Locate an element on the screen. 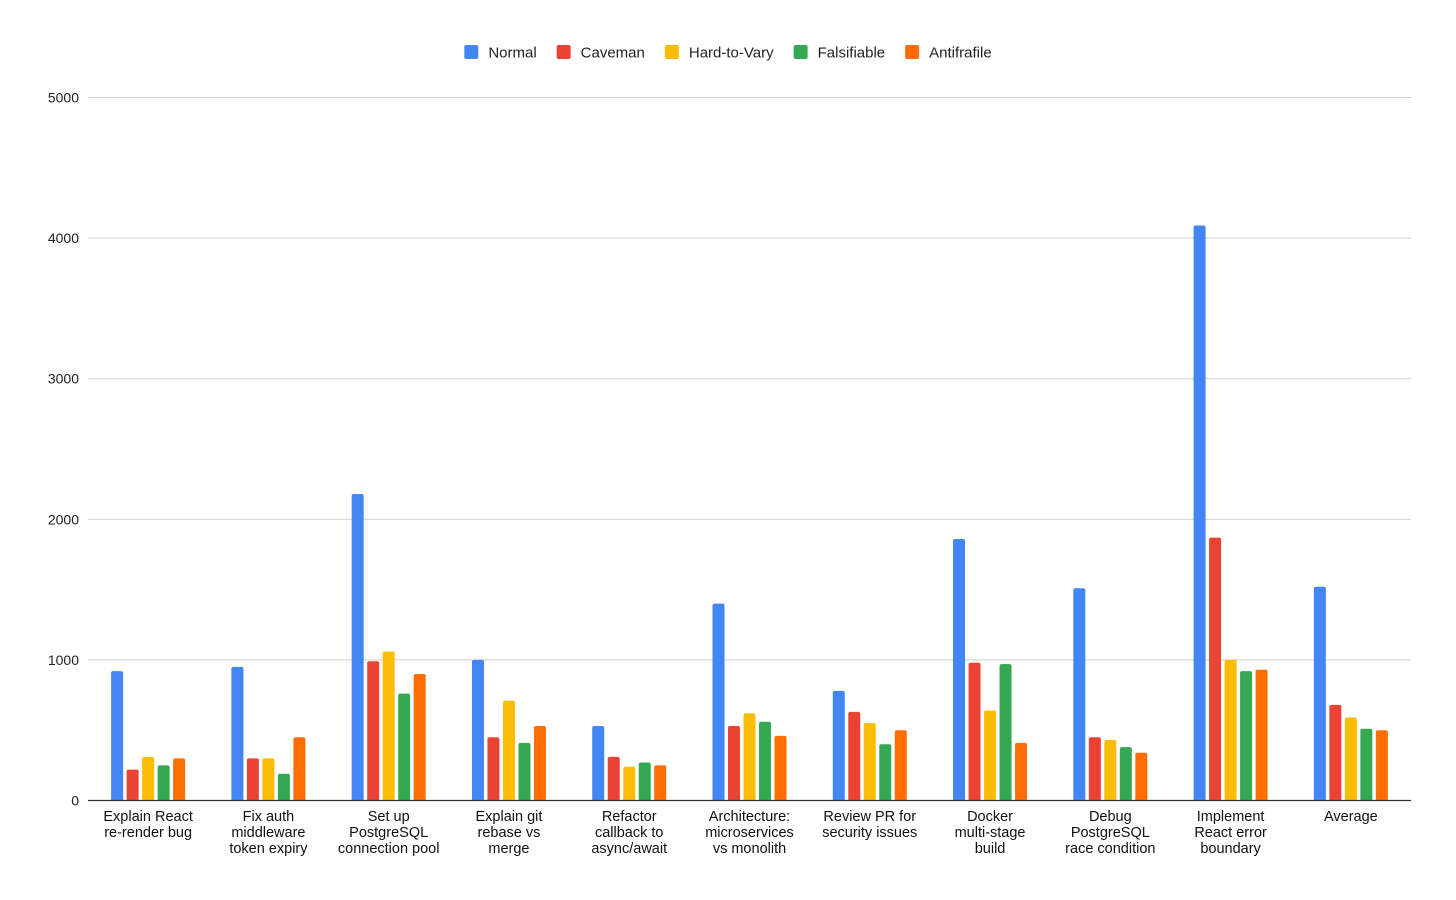 Image resolution: width=1456 pixels, height=900 pixels. x-category-label-3: Explain git rebase vs merge is located at coordinates (509, 833).